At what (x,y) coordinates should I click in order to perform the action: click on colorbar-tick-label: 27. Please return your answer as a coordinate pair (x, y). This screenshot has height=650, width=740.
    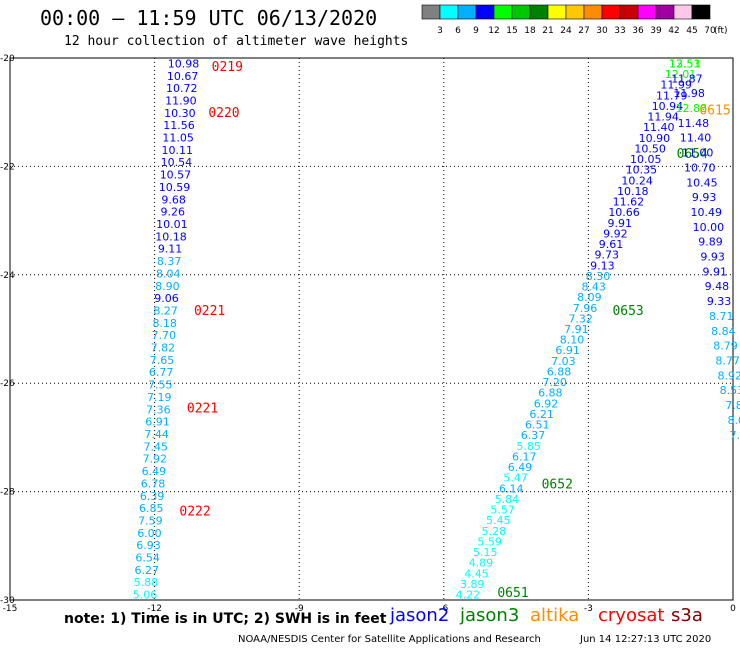
    Looking at the image, I should click on (583, 31).